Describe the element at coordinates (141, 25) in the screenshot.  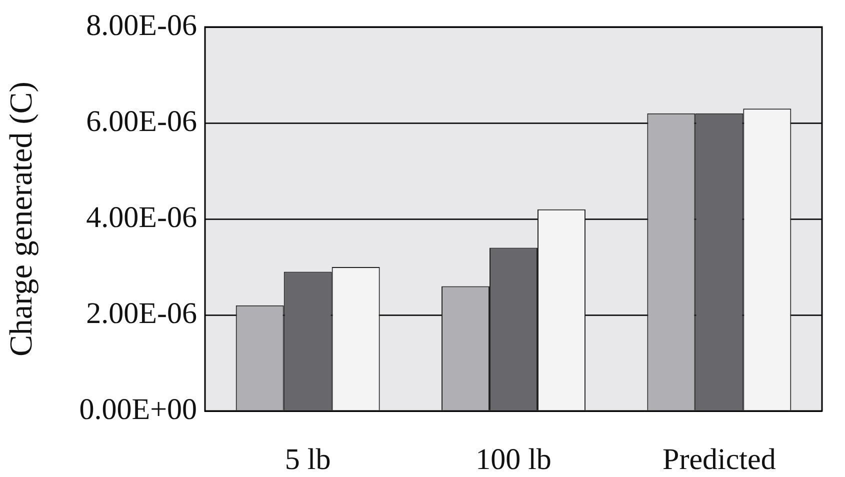
I see `y-tick-label: 8.00E-06` at that location.